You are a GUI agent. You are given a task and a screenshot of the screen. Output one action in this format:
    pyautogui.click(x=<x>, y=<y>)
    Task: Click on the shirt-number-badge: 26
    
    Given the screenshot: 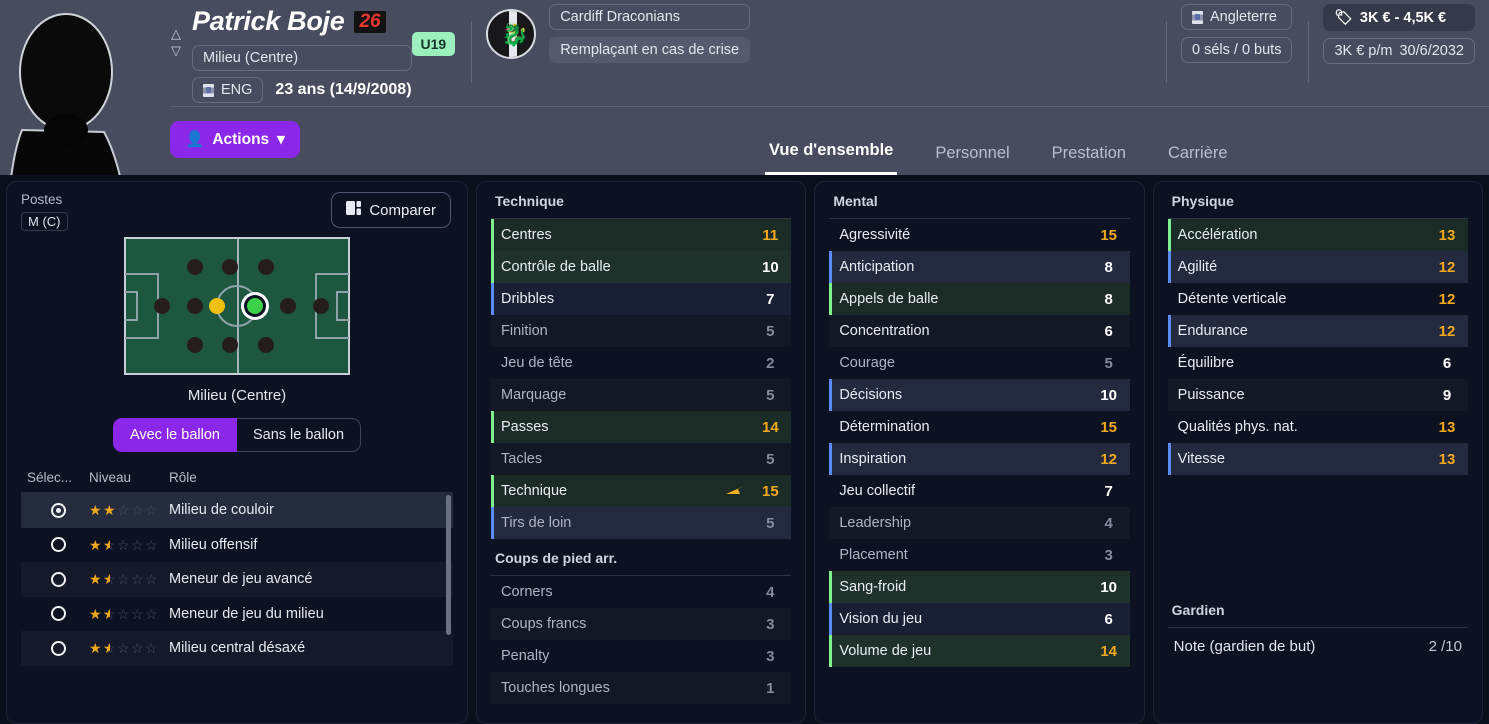 What is the action you would take?
    pyautogui.click(x=370, y=21)
    